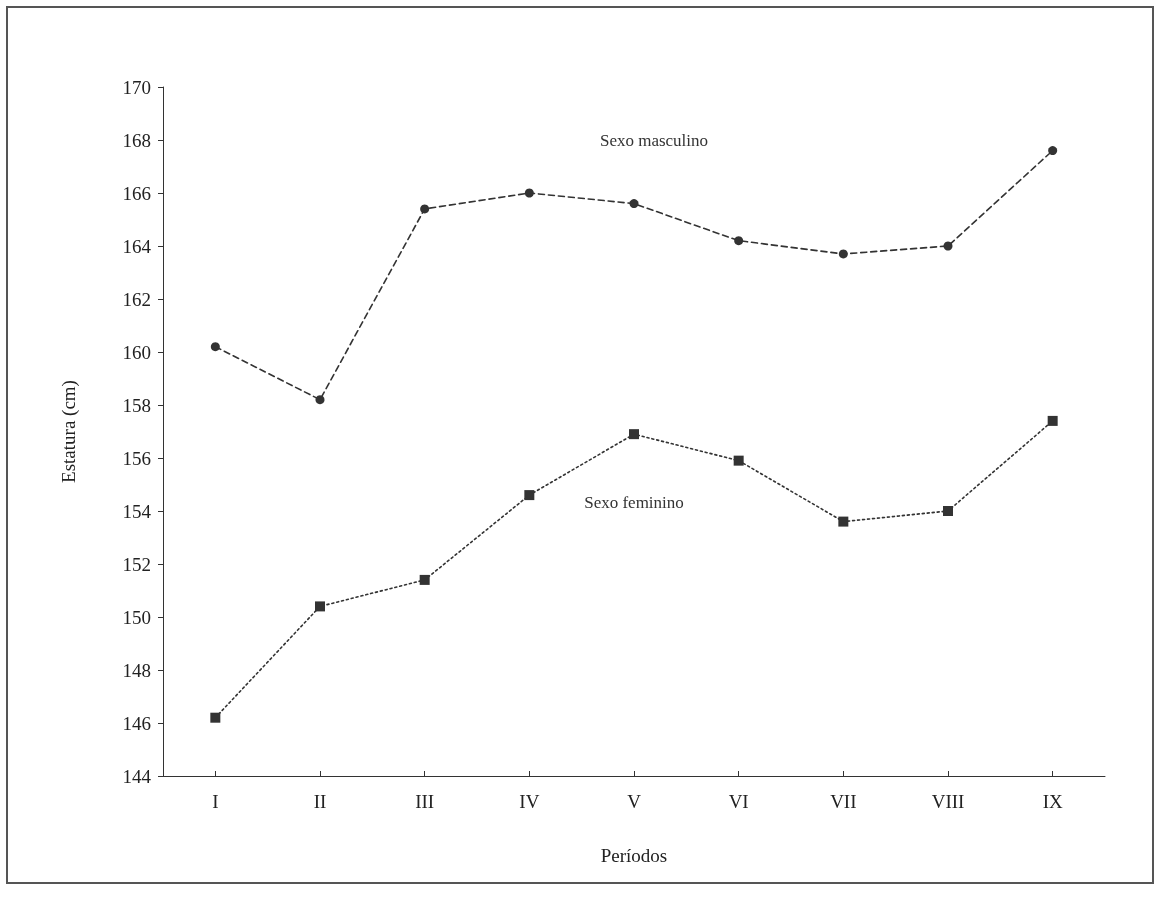 The image size is (1160, 912). Describe the element at coordinates (137, 776) in the screenshot. I see `y-tick-label: 144` at that location.